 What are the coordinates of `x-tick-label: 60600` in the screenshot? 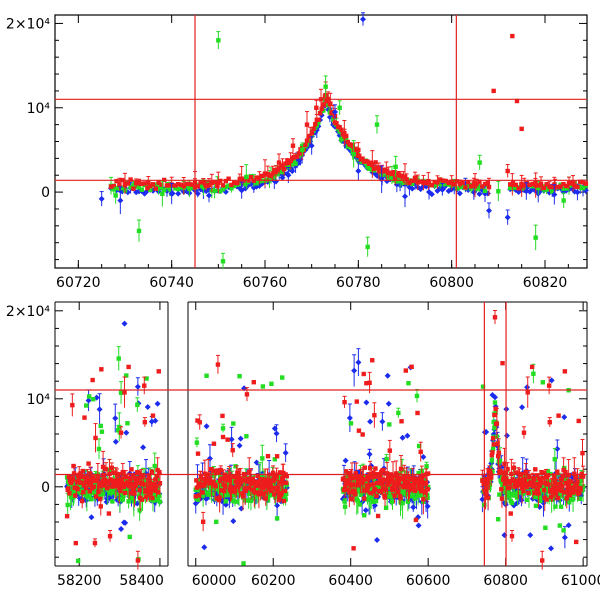 It's located at (428, 581).